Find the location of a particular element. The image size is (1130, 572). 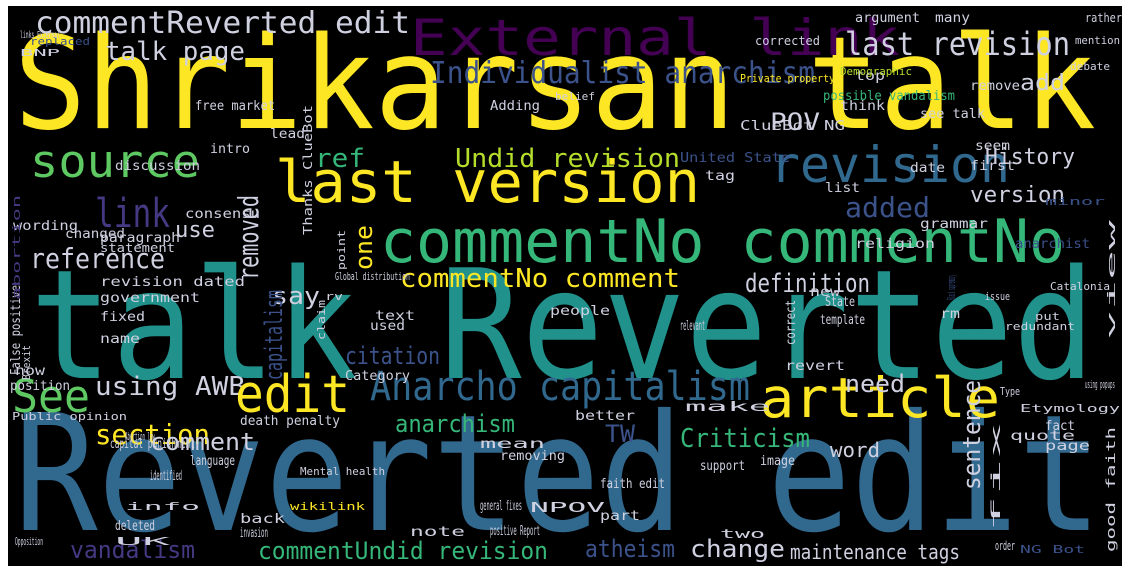

word: top is located at coordinates (870, 76).